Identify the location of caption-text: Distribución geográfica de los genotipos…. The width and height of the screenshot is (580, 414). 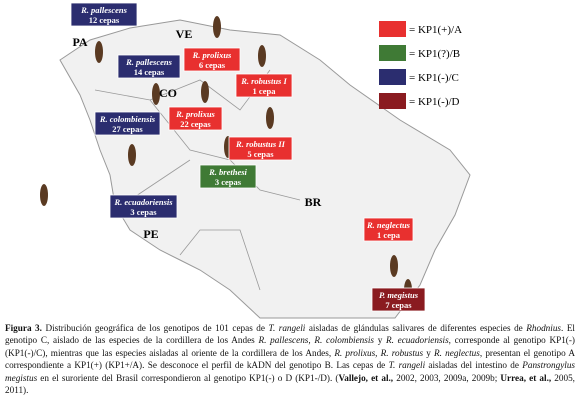
(155, 328).